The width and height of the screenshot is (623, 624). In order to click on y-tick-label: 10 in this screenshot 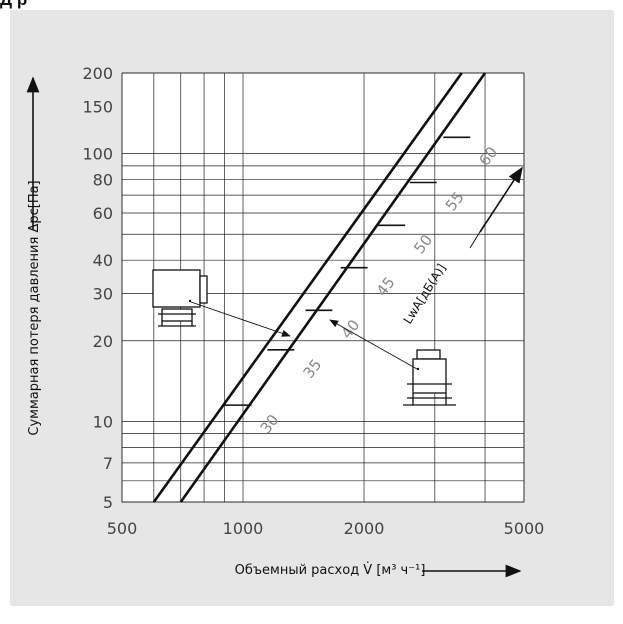, I will do `click(103, 421)`.